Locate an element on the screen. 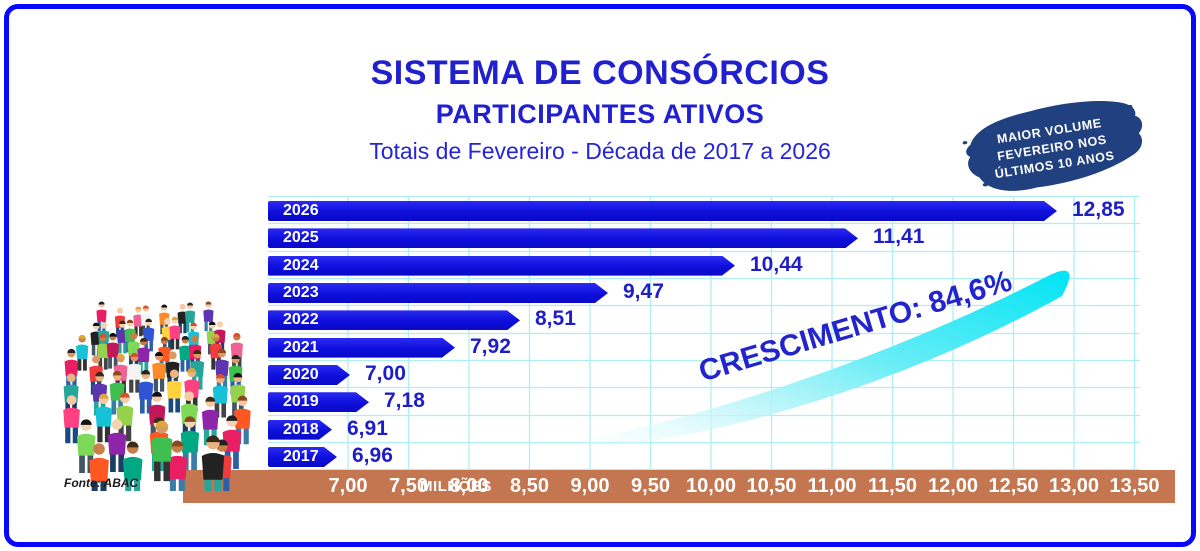 The image size is (1200, 551). bar-2026: 2026 is located at coordinates (662, 211).